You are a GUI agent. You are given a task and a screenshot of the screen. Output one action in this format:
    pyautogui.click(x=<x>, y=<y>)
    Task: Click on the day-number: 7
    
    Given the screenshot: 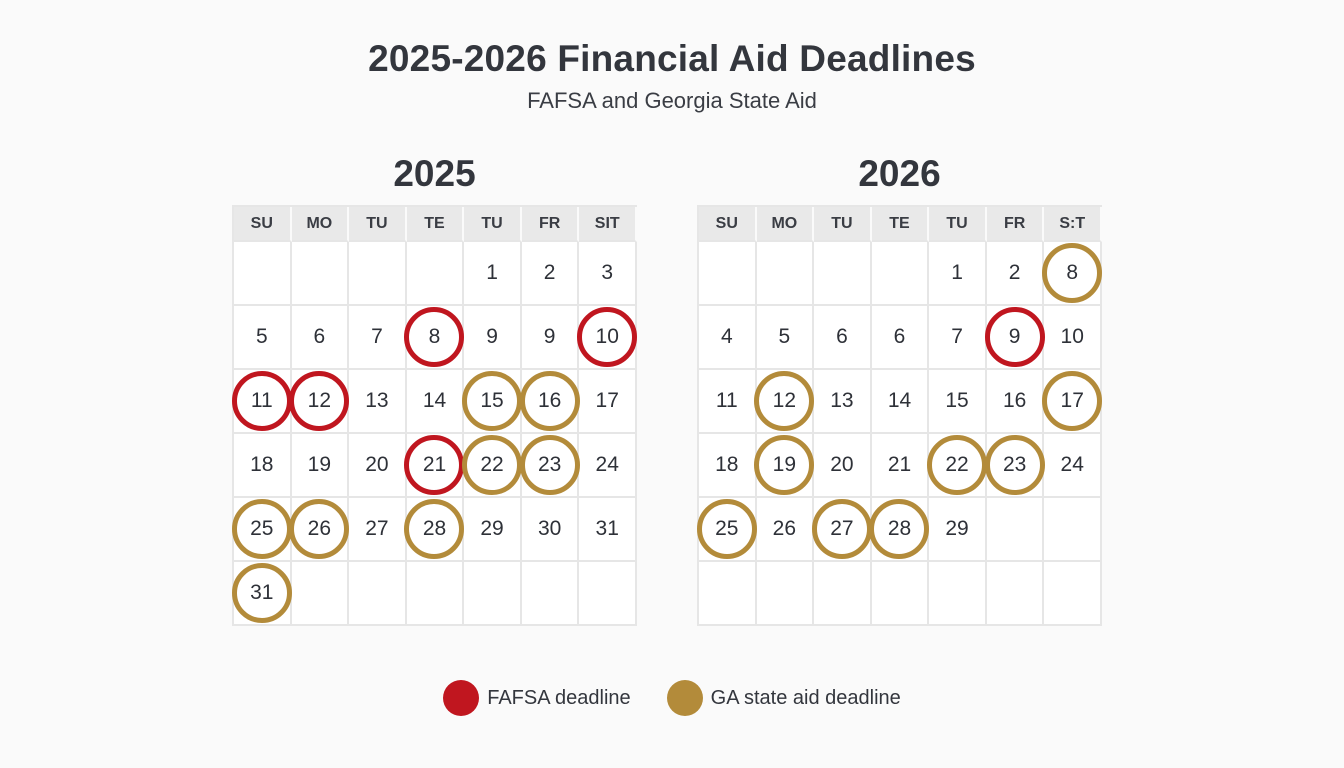 What is the action you would take?
    pyautogui.click(x=377, y=336)
    